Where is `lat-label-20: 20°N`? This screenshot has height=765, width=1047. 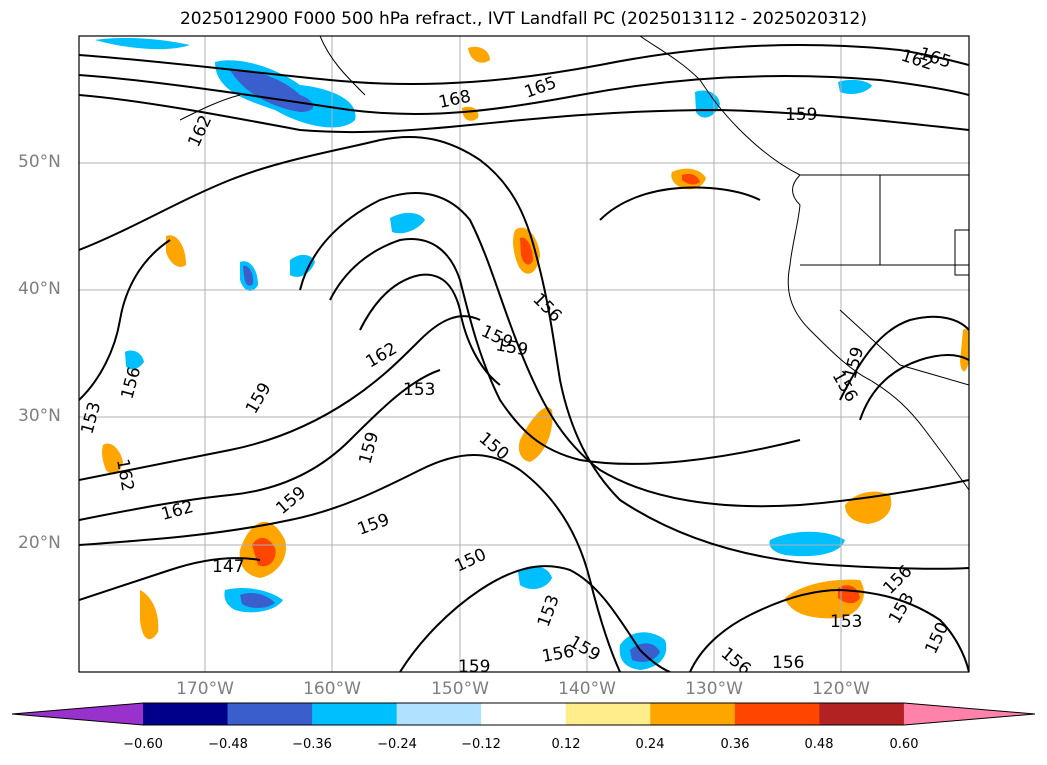 lat-label-20: 20°N is located at coordinates (39, 543).